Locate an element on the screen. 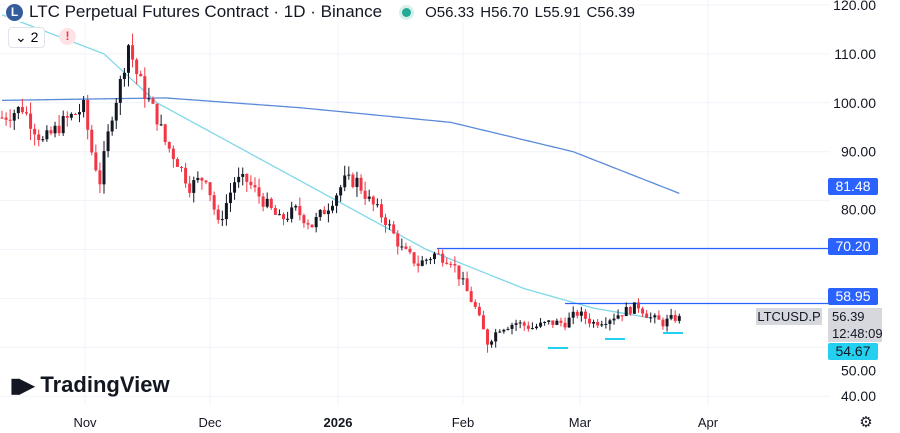 This screenshot has width=900, height=433. high-value: H56.70 is located at coordinates (504, 12).